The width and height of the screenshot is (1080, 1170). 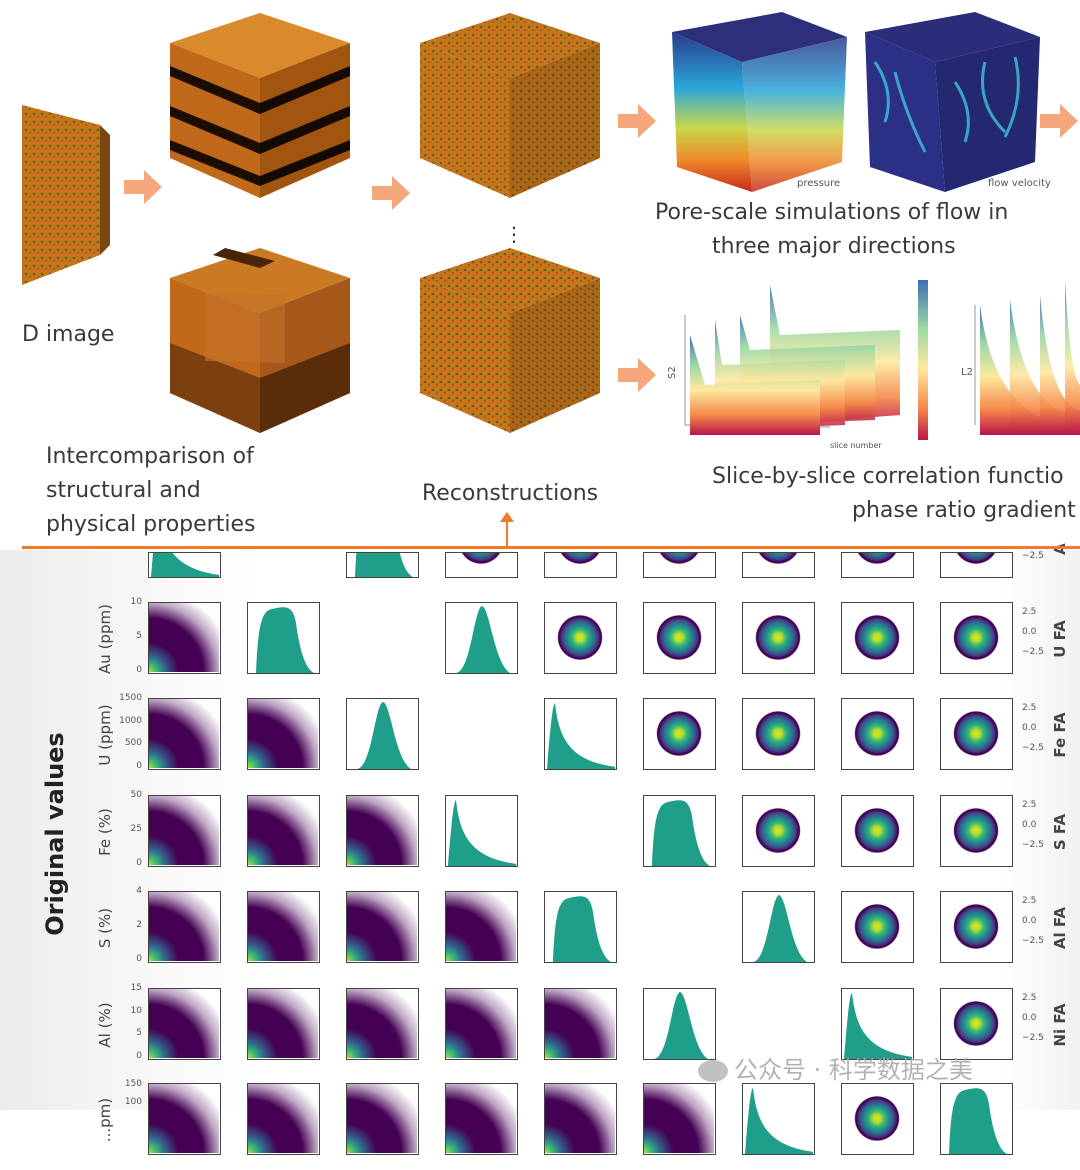 What do you see at coordinates (260, 105) in the screenshot?
I see `layered-training-cube` at bounding box center [260, 105].